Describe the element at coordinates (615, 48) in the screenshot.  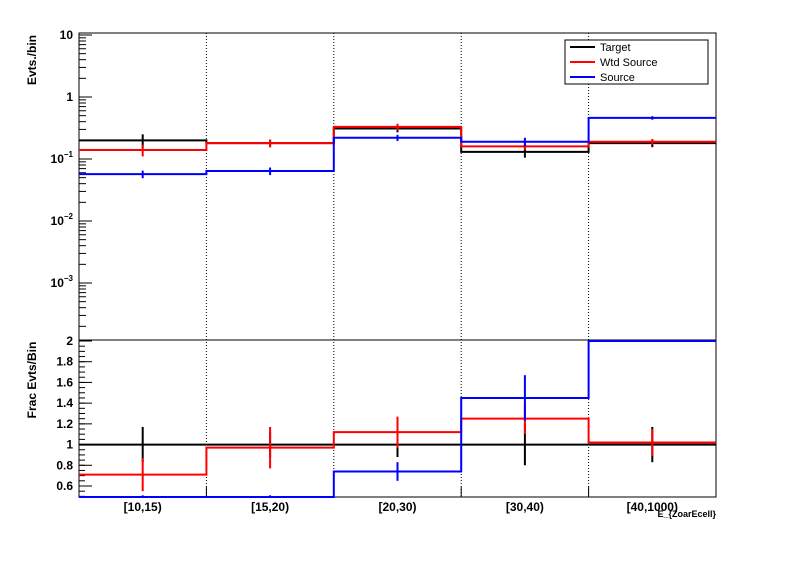
I see `legend-entry-label: Target` at that location.